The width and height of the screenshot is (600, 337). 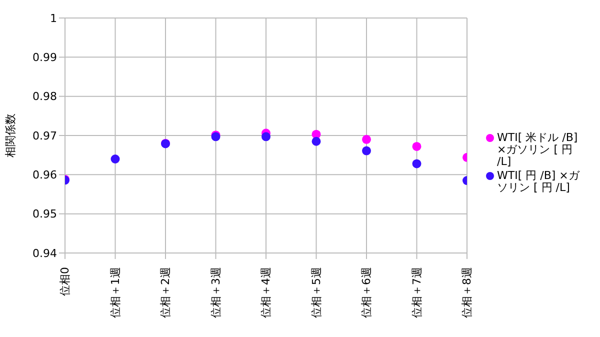 I want to click on legend-label: WTI[ 米ドル /B] ×ガソリン [ 円 /L], so click(x=538, y=149).